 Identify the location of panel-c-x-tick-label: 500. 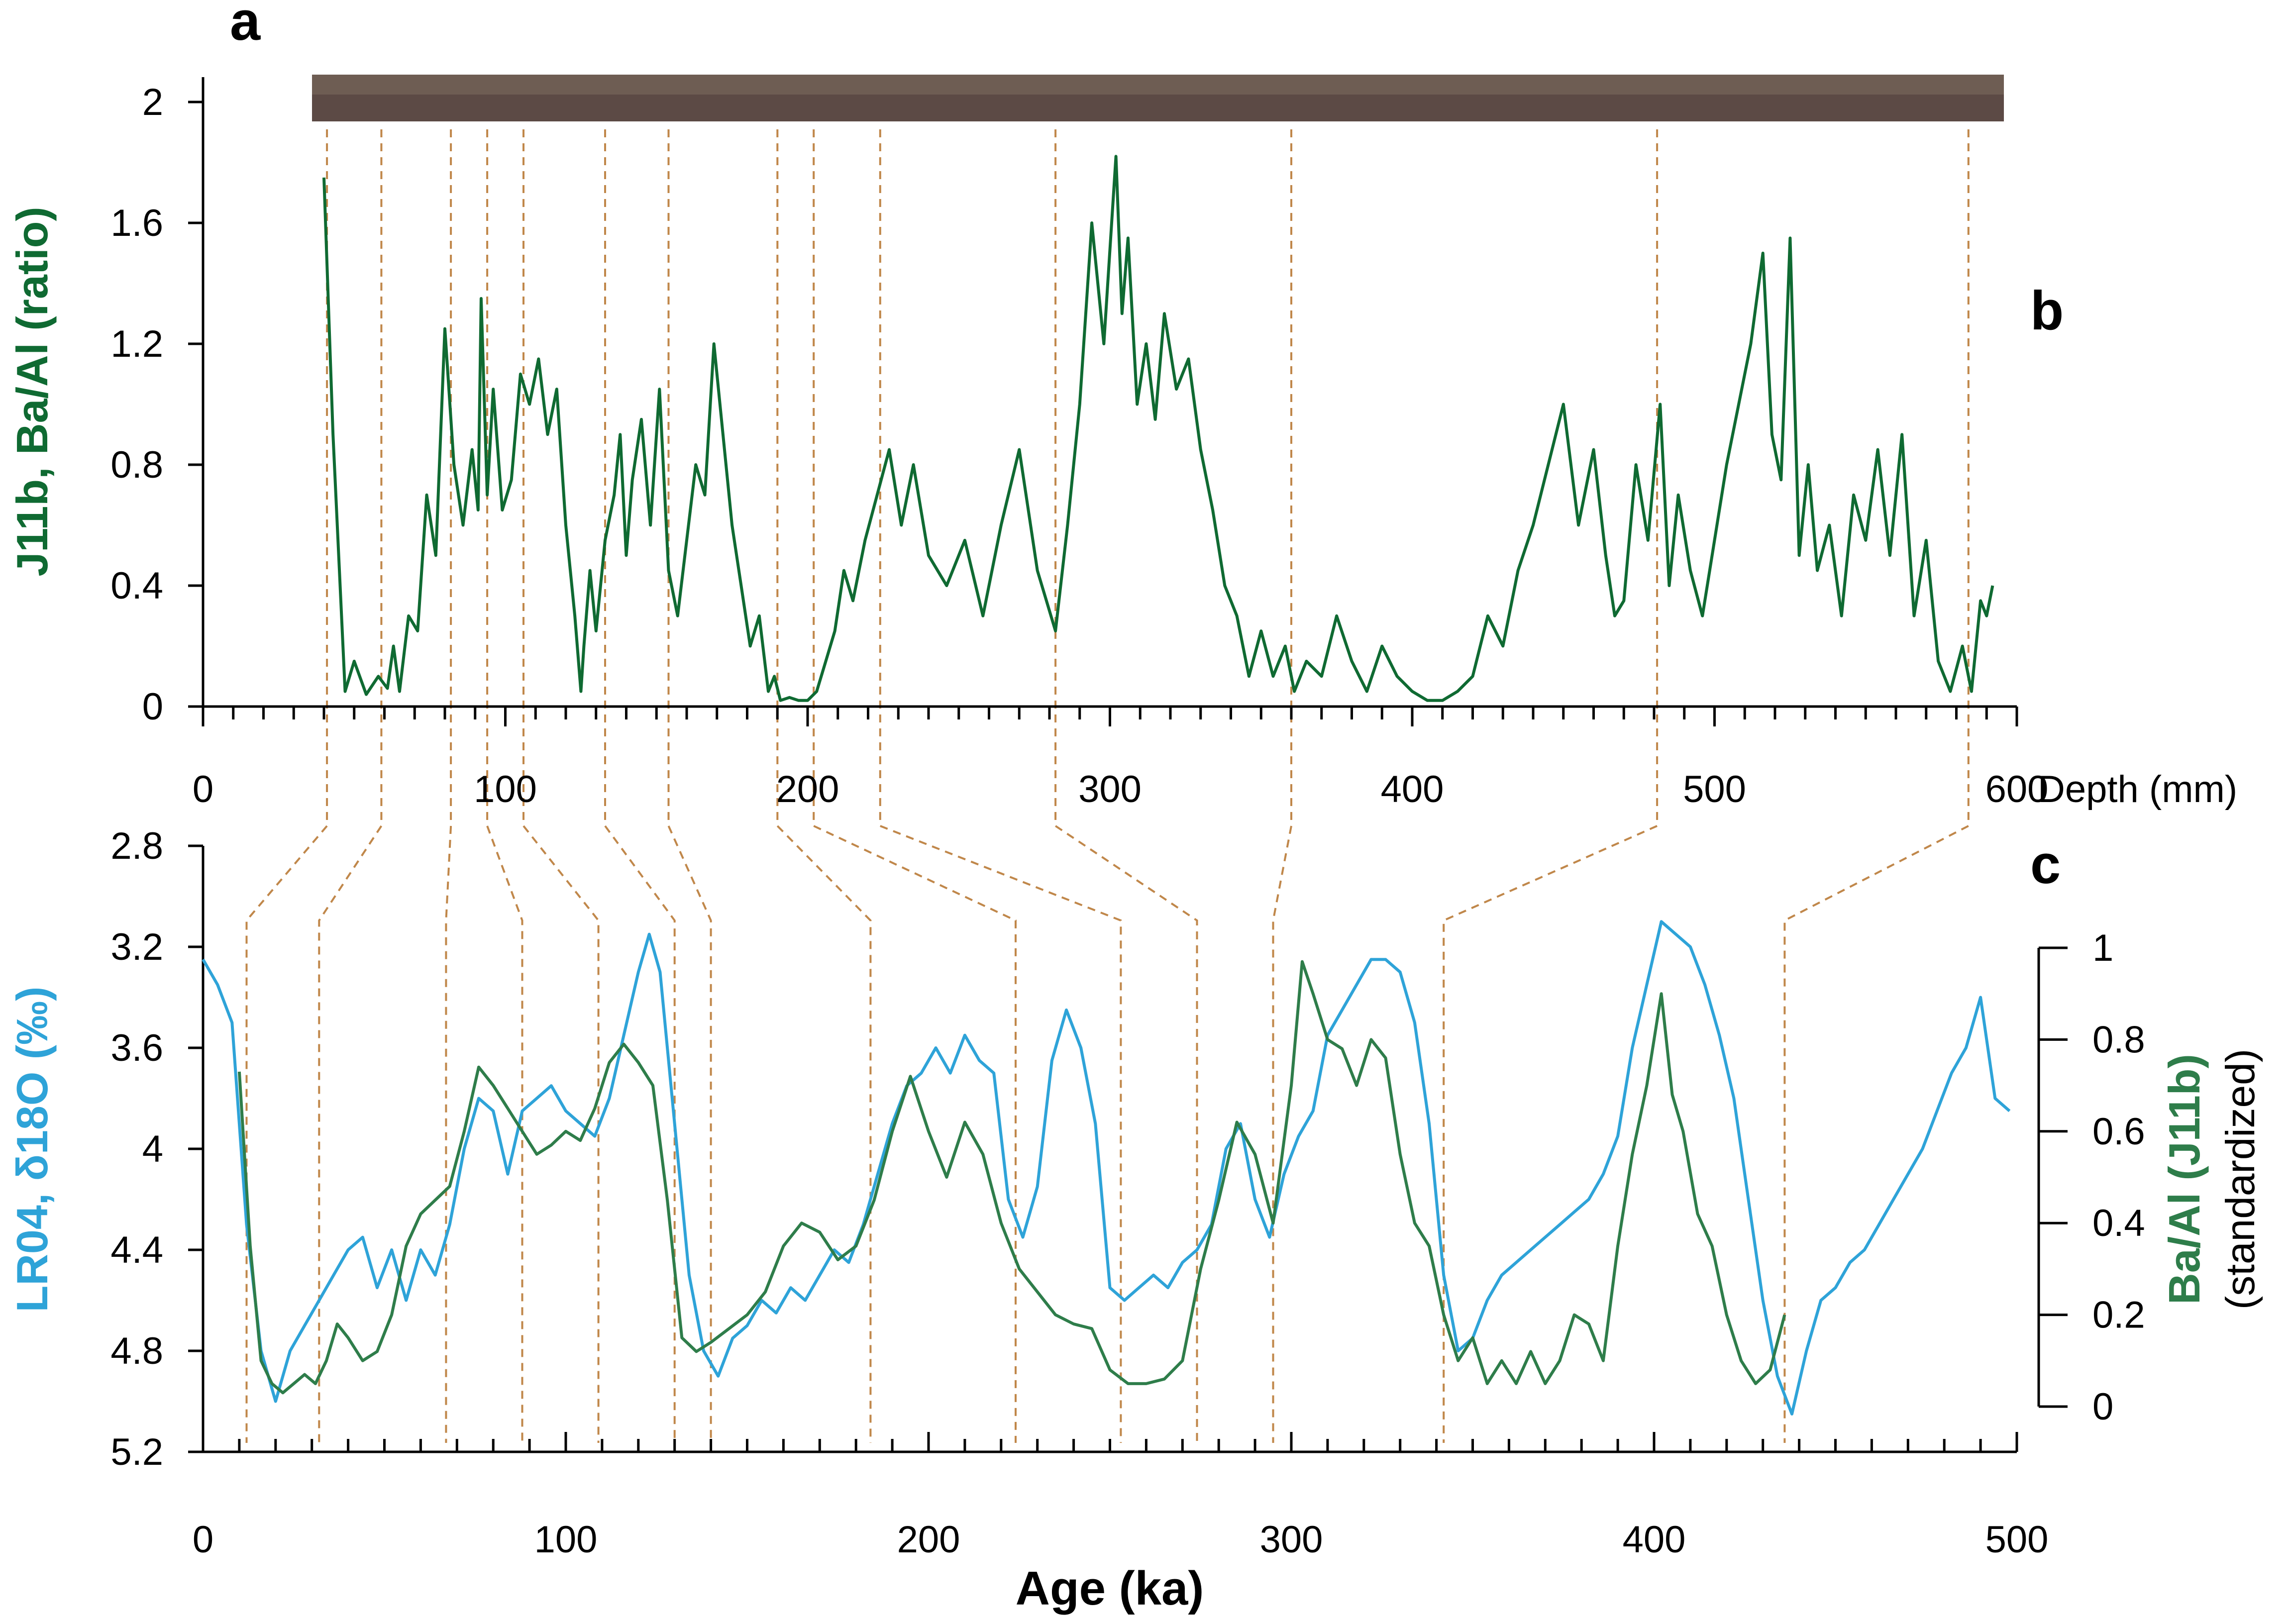
(2017, 1540).